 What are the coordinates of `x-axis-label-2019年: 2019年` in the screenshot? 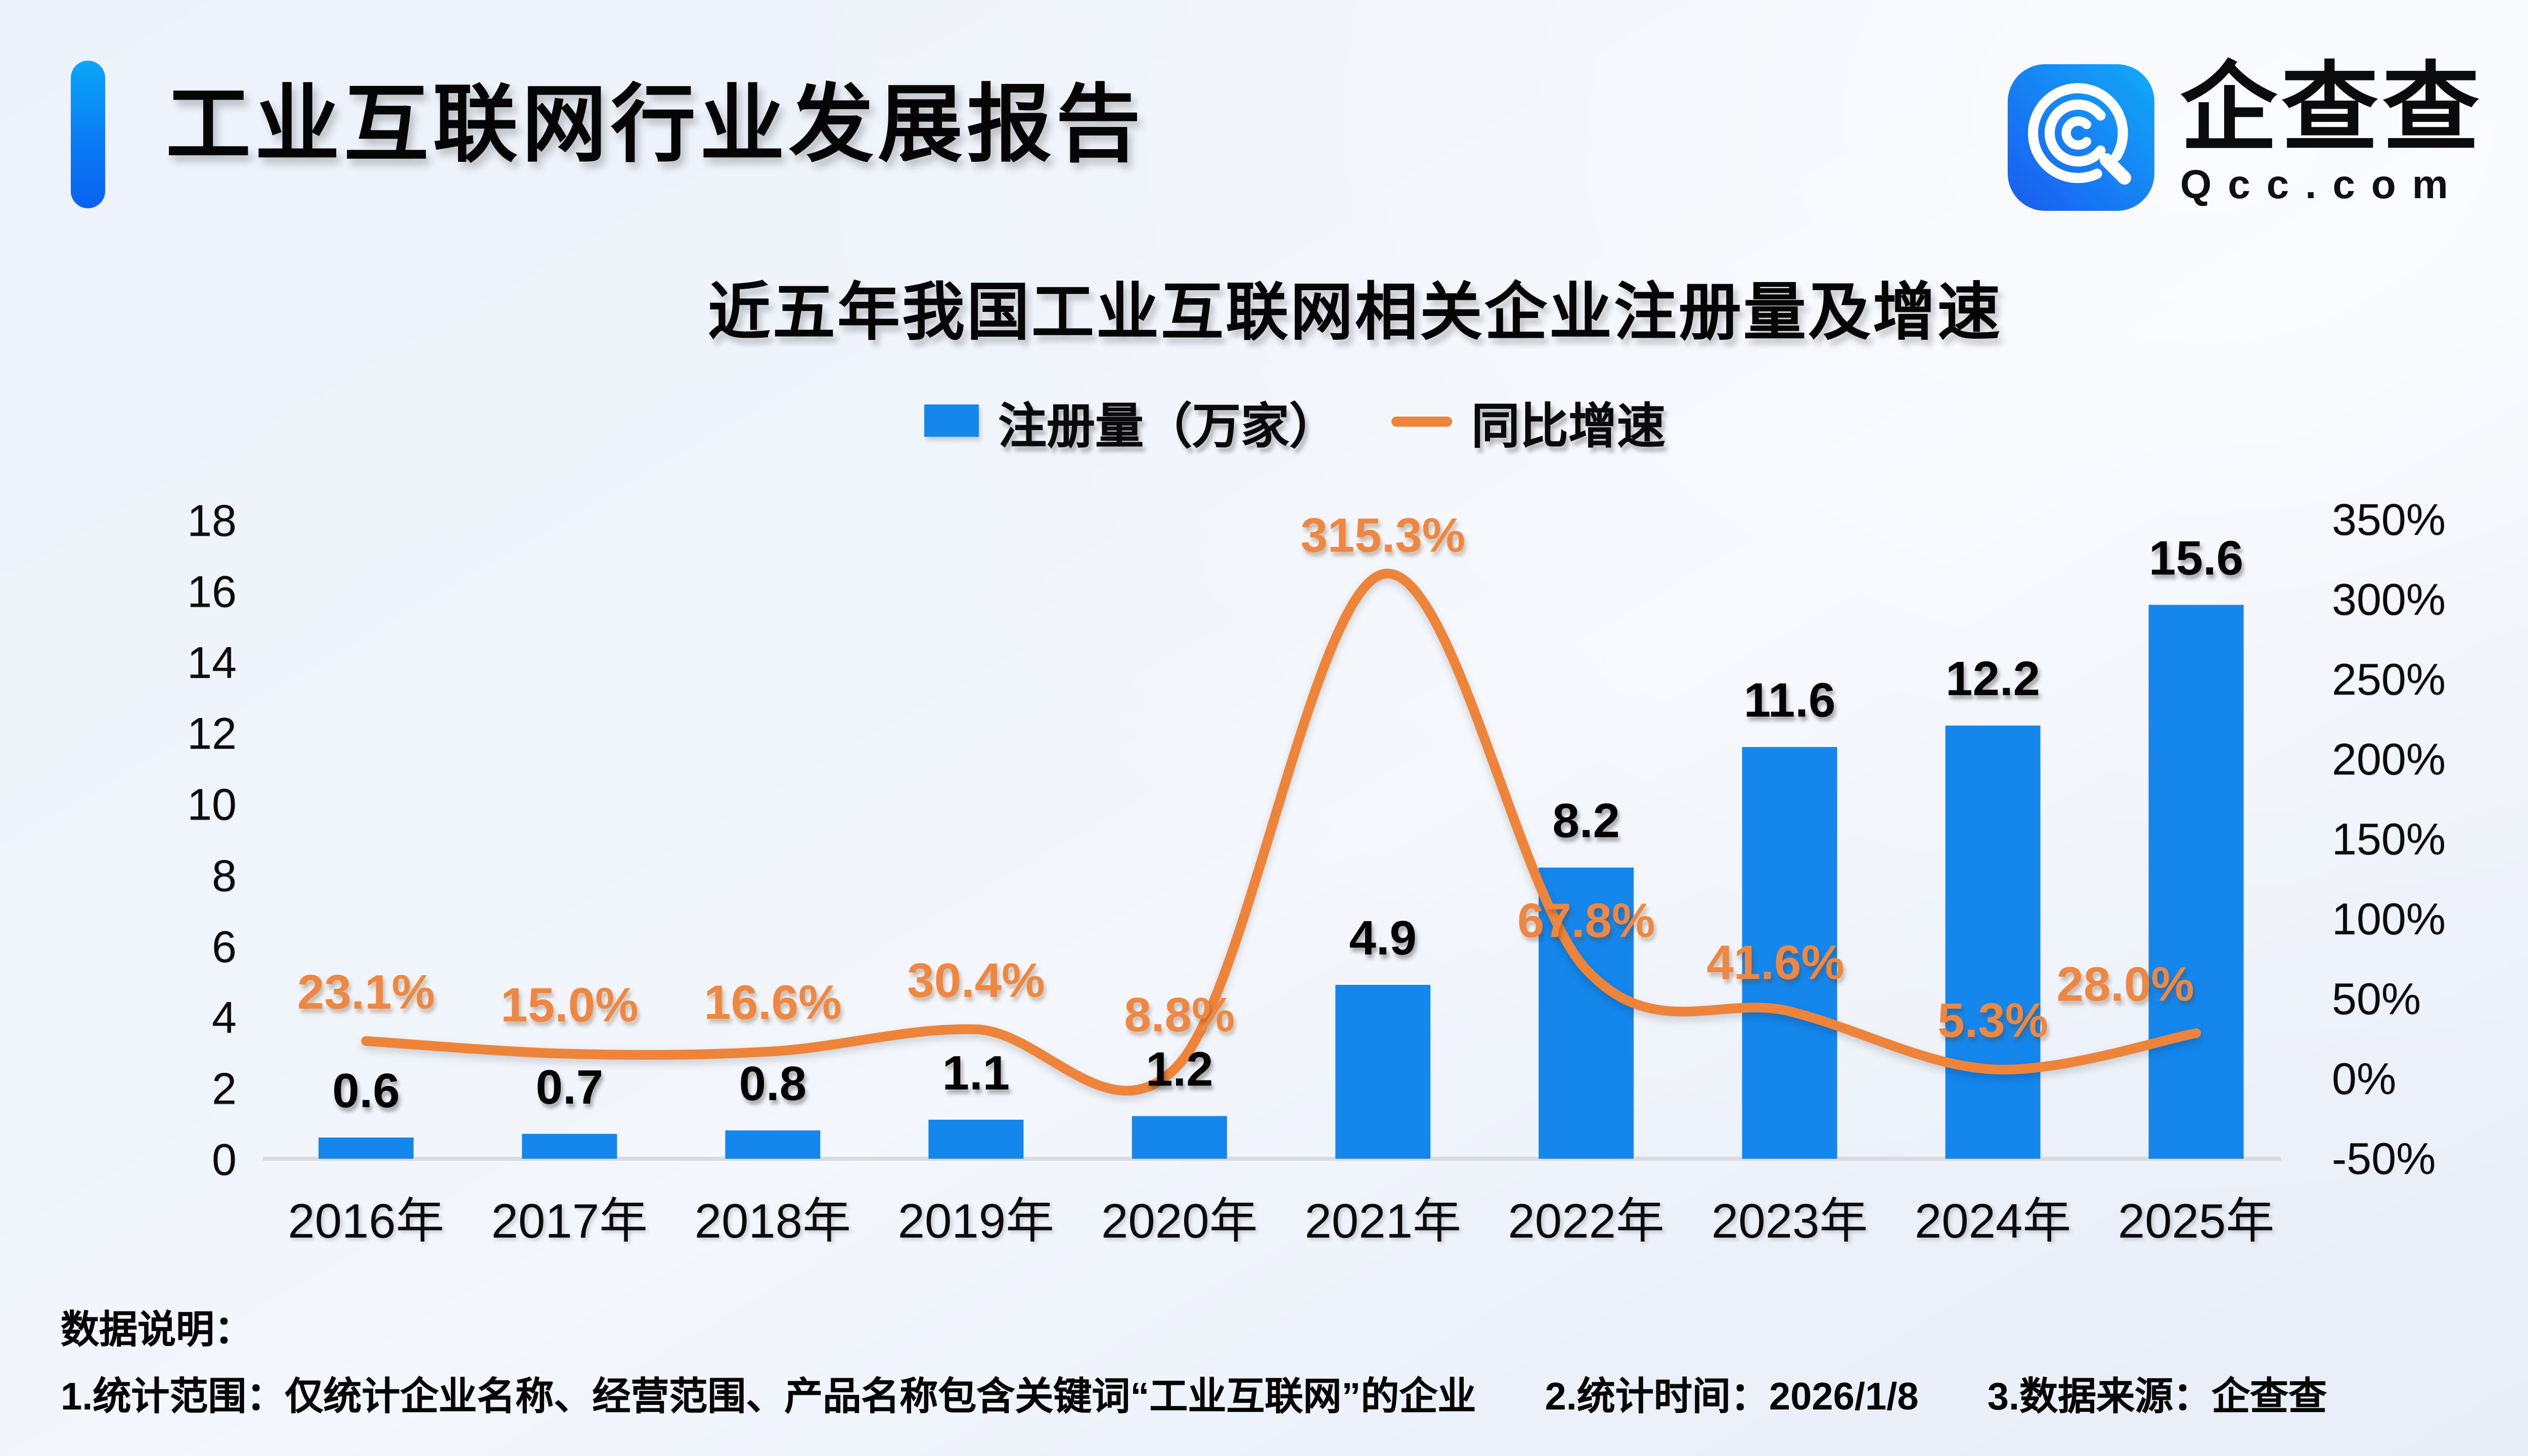 It's located at (977, 1221).